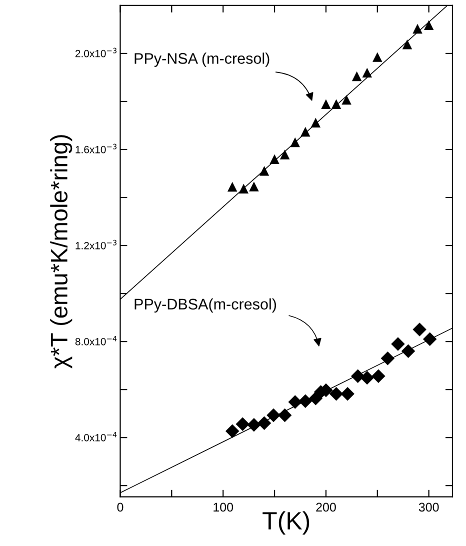  What do you see at coordinates (96, 437) in the screenshot?
I see `y-tick-label: 4.0x10$^{−4}$` at bounding box center [96, 437].